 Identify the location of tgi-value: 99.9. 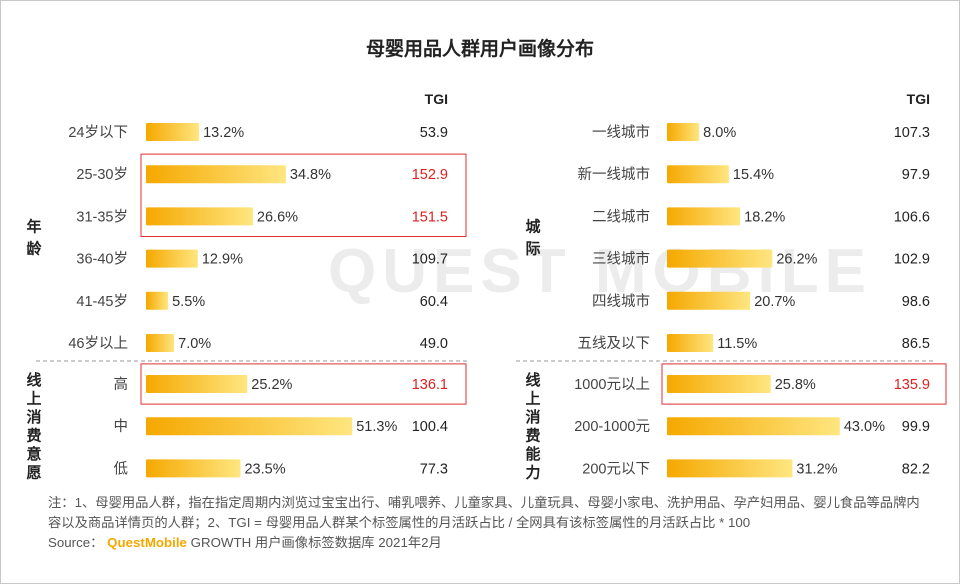
(916, 427).